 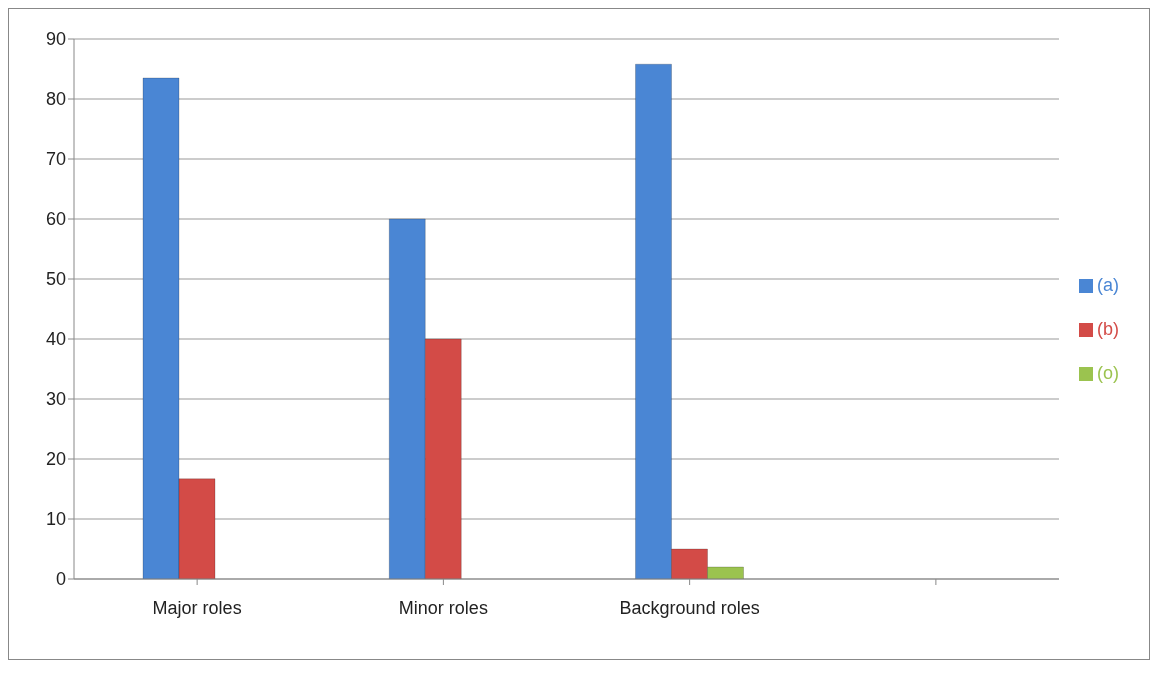 What do you see at coordinates (60, 579) in the screenshot?
I see `y-tick-label: 0` at bounding box center [60, 579].